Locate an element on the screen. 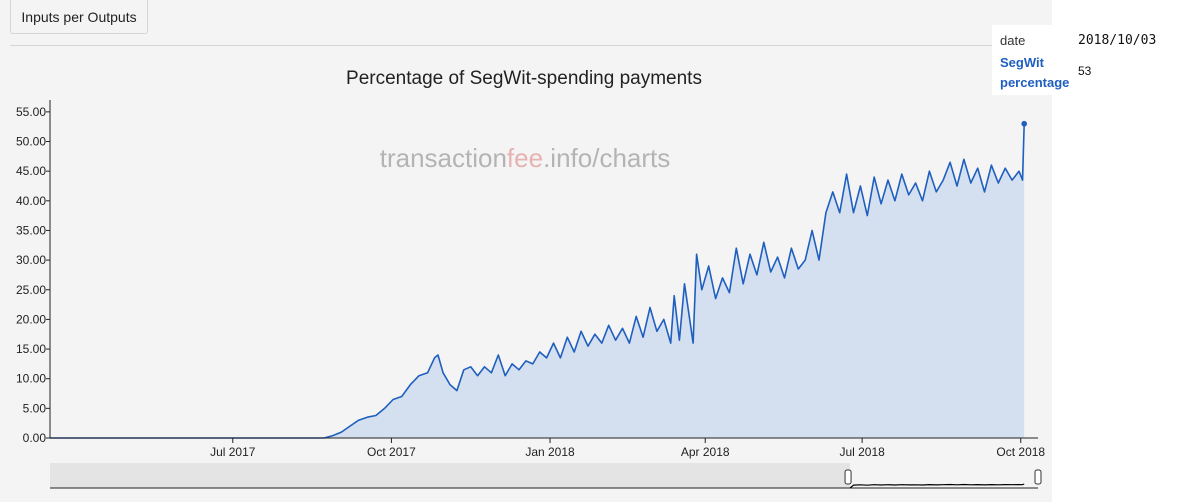 The image size is (1200, 502). watermark-suffix: .info/charts is located at coordinates (606, 158).